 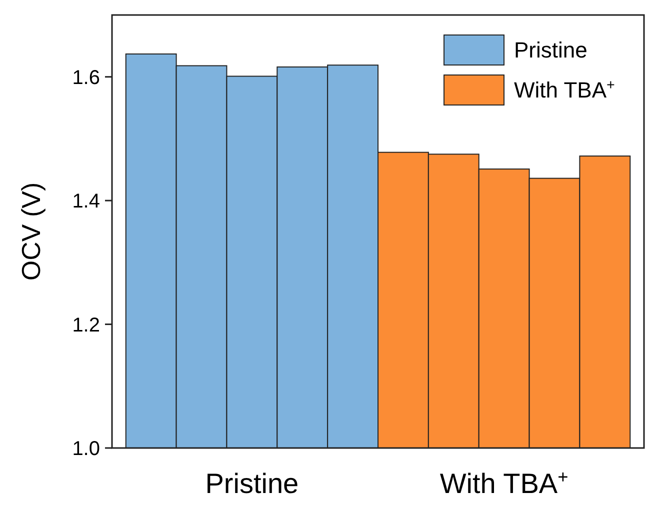 What do you see at coordinates (86, 201) in the screenshot?
I see `y-tick-label: 1.4` at bounding box center [86, 201].